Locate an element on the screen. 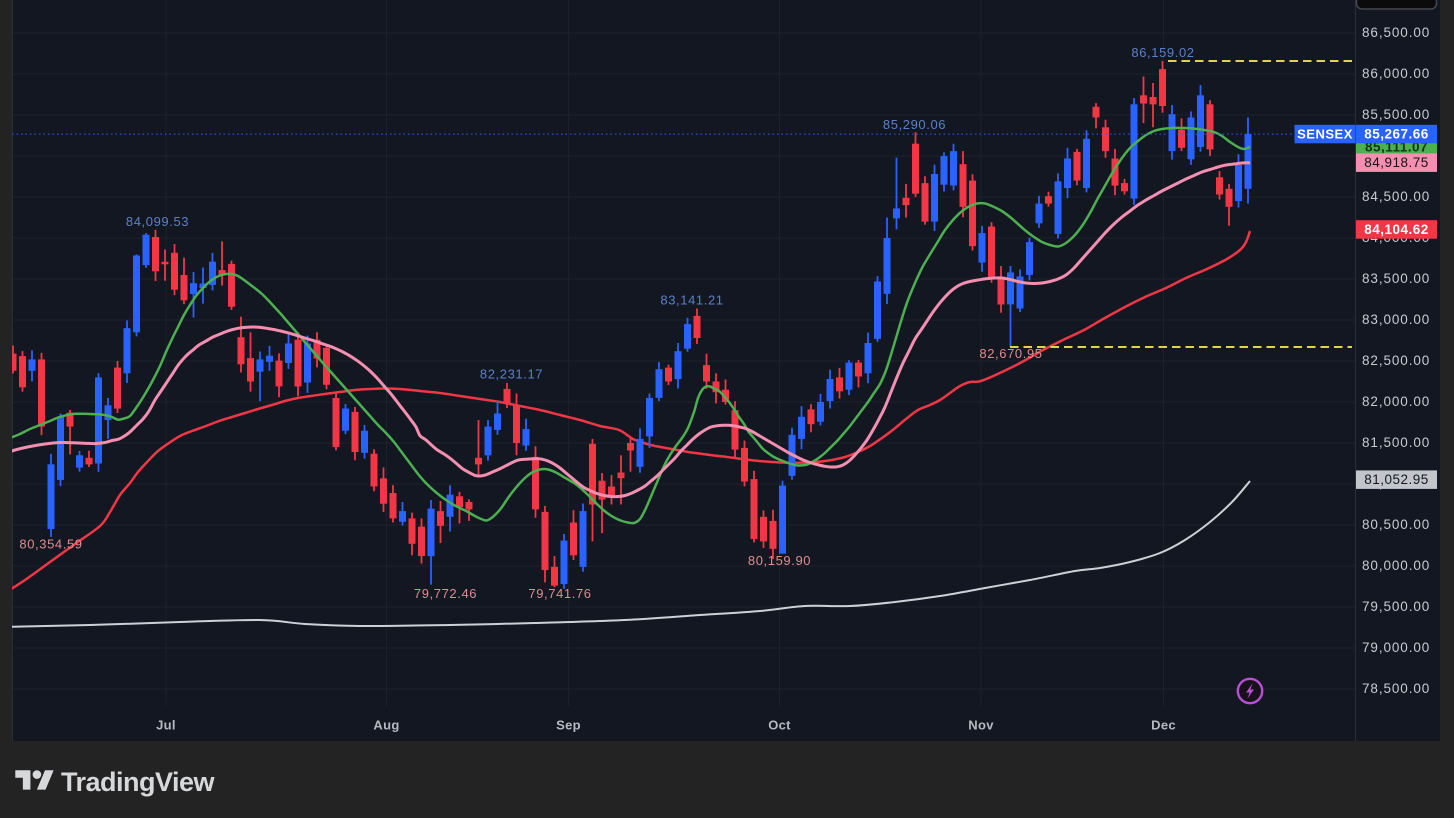 The height and width of the screenshot is (818, 1454). svg-text: TradingView is located at coordinates (138, 782).